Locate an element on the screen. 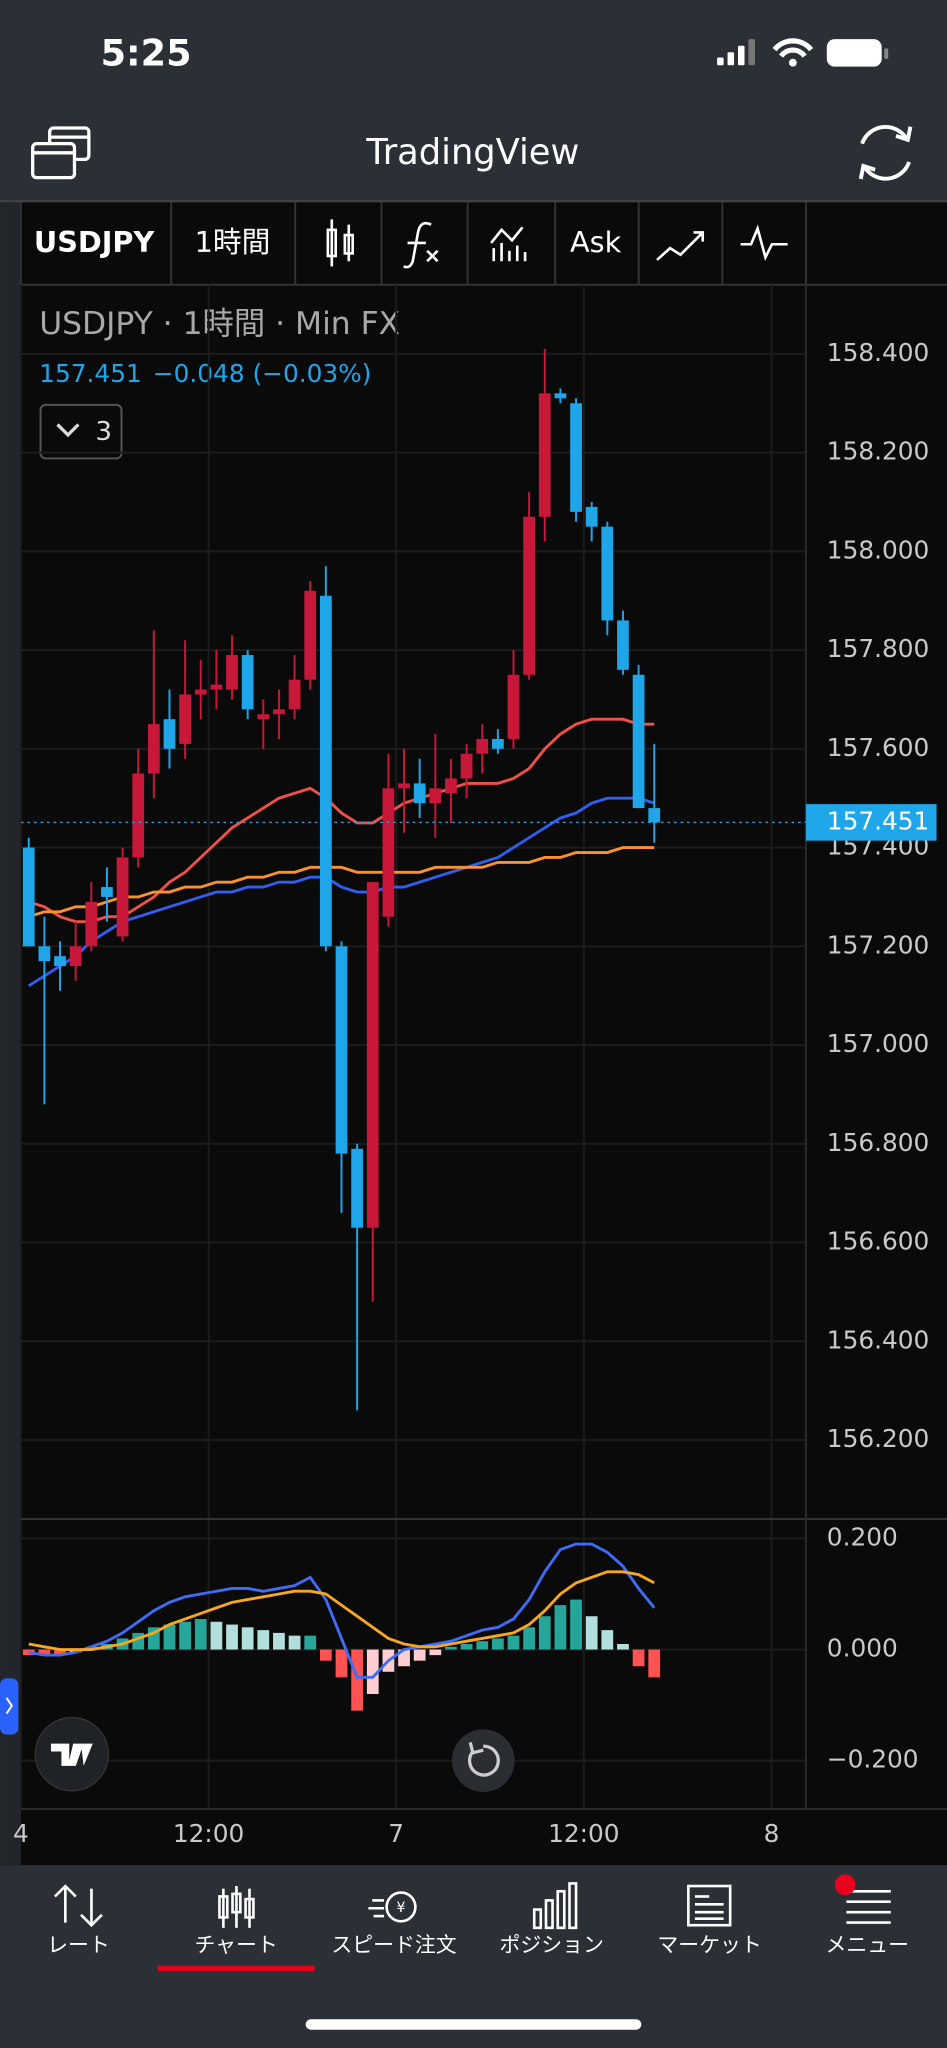  y-tick-label: 157.800 is located at coordinates (878, 648).